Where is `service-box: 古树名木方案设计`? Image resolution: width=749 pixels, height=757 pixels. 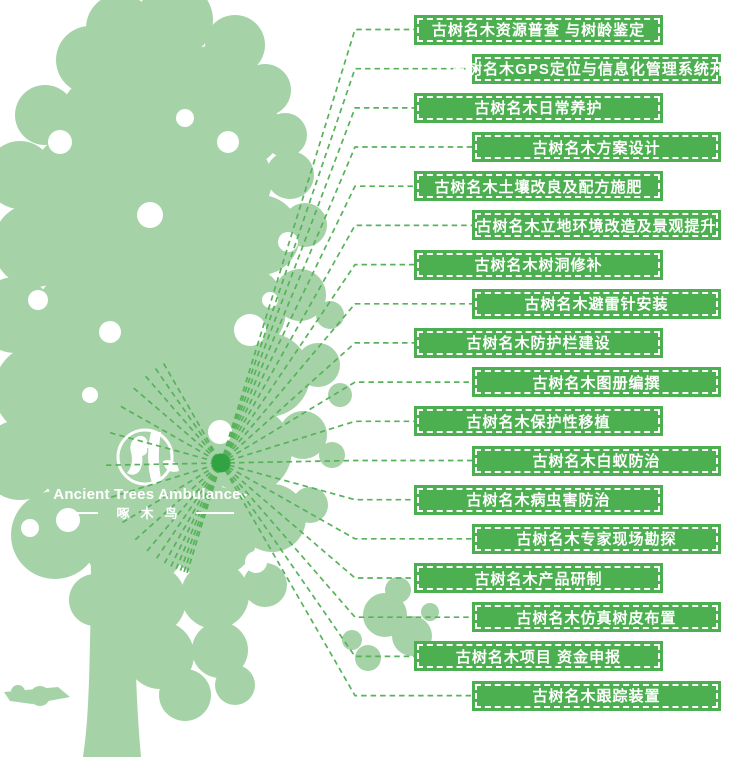
service-box: 古树名木方案设计 is located at coordinates (596, 147).